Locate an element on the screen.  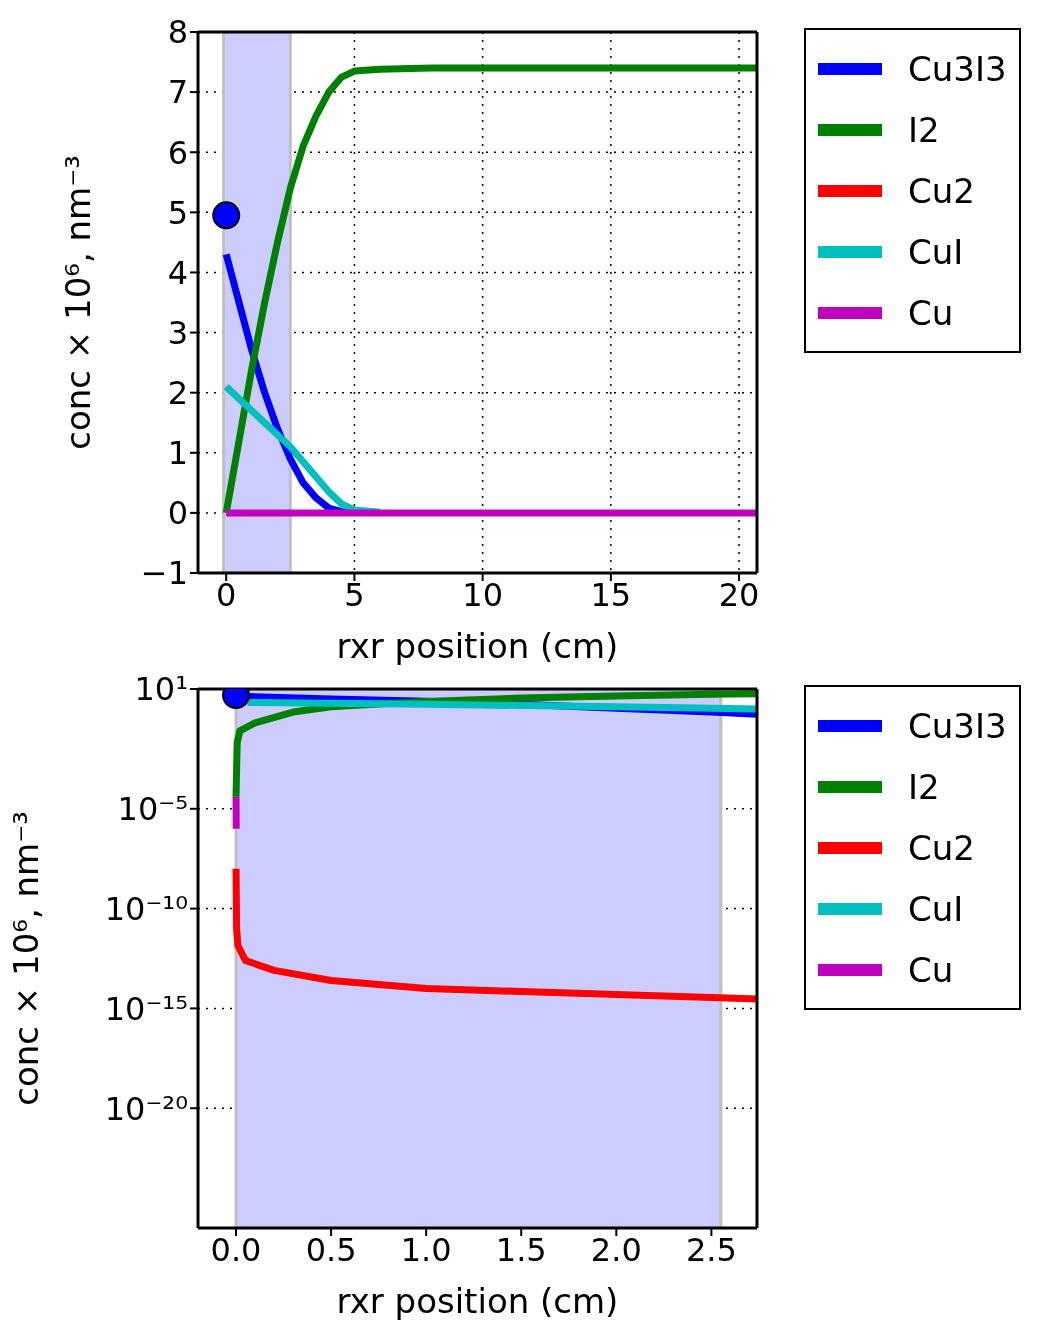
x-tick-label: 2.0 is located at coordinates (616, 1249).